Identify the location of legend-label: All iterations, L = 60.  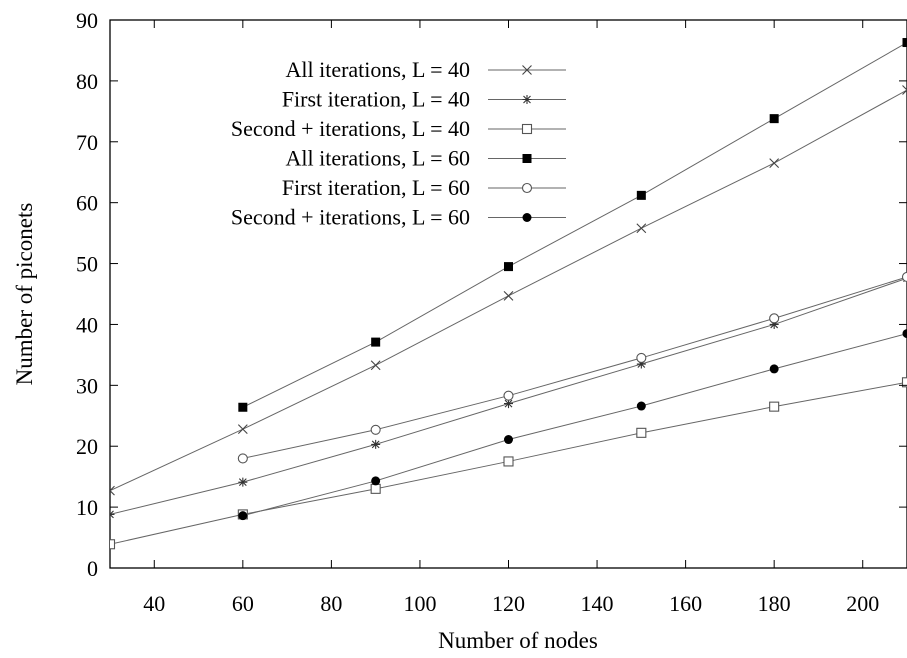
(377, 158).